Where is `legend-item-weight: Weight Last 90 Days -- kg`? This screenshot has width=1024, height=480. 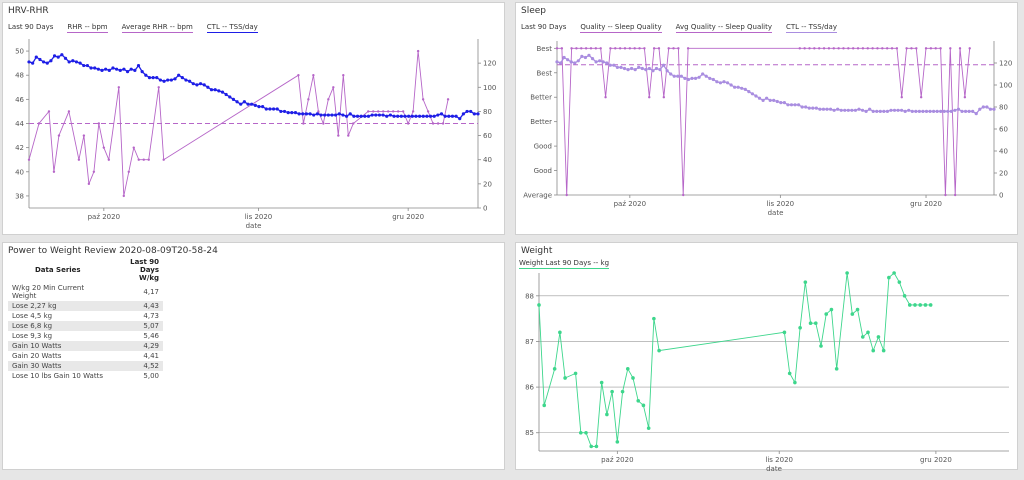 legend-item-weight: Weight Last 90 Days -- kg is located at coordinates (564, 264).